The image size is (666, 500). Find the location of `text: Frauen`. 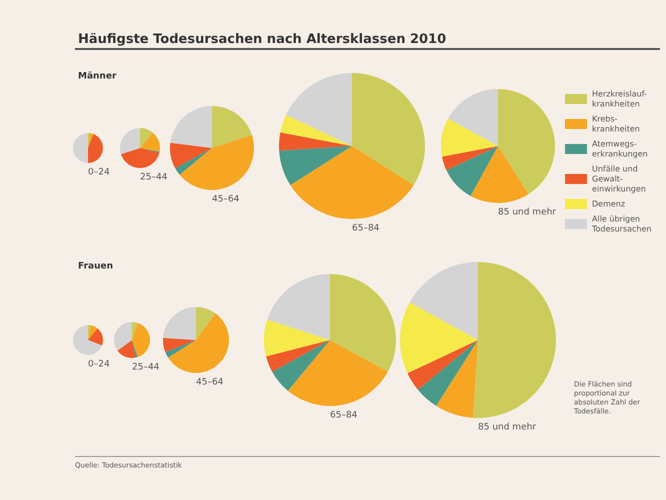

text: Frauen is located at coordinates (96, 267).